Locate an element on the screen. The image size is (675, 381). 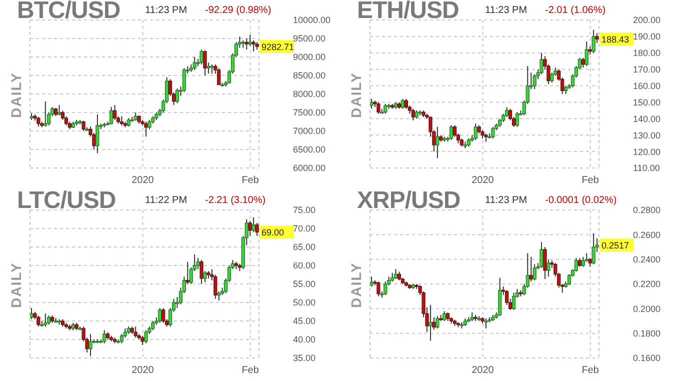
y-tick-label: 0.2200 is located at coordinates (647, 284).